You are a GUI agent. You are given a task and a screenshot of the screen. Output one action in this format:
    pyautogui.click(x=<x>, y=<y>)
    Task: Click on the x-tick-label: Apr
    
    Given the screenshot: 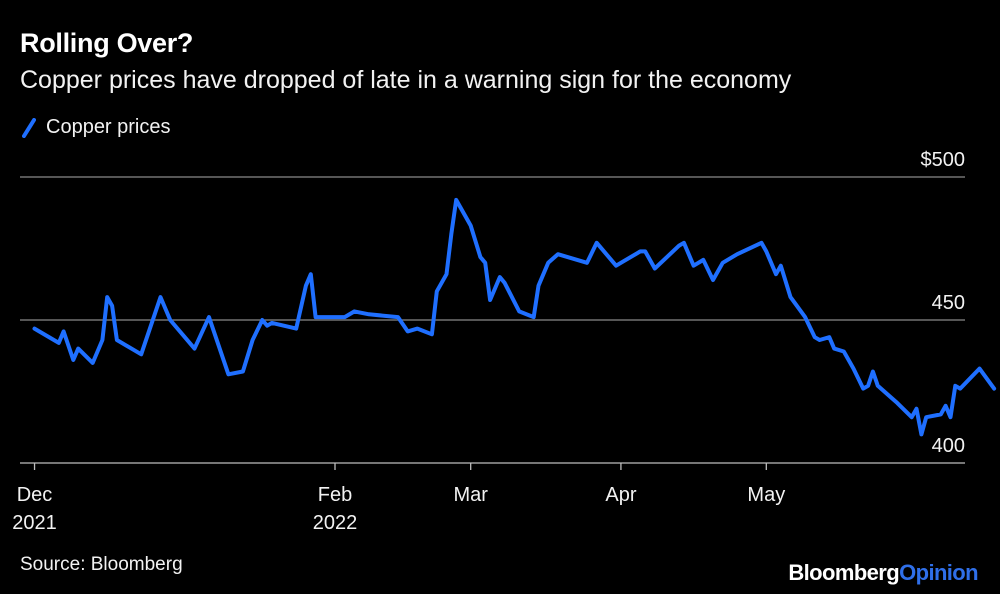 What is the action you would take?
    pyautogui.click(x=620, y=495)
    